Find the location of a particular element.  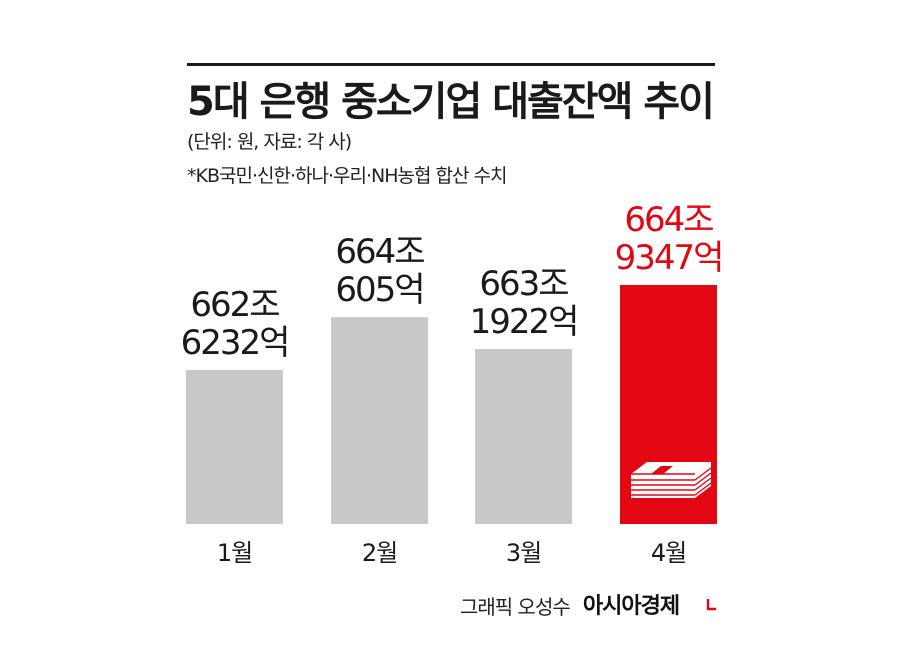

bar-2월 is located at coordinates (379, 420).